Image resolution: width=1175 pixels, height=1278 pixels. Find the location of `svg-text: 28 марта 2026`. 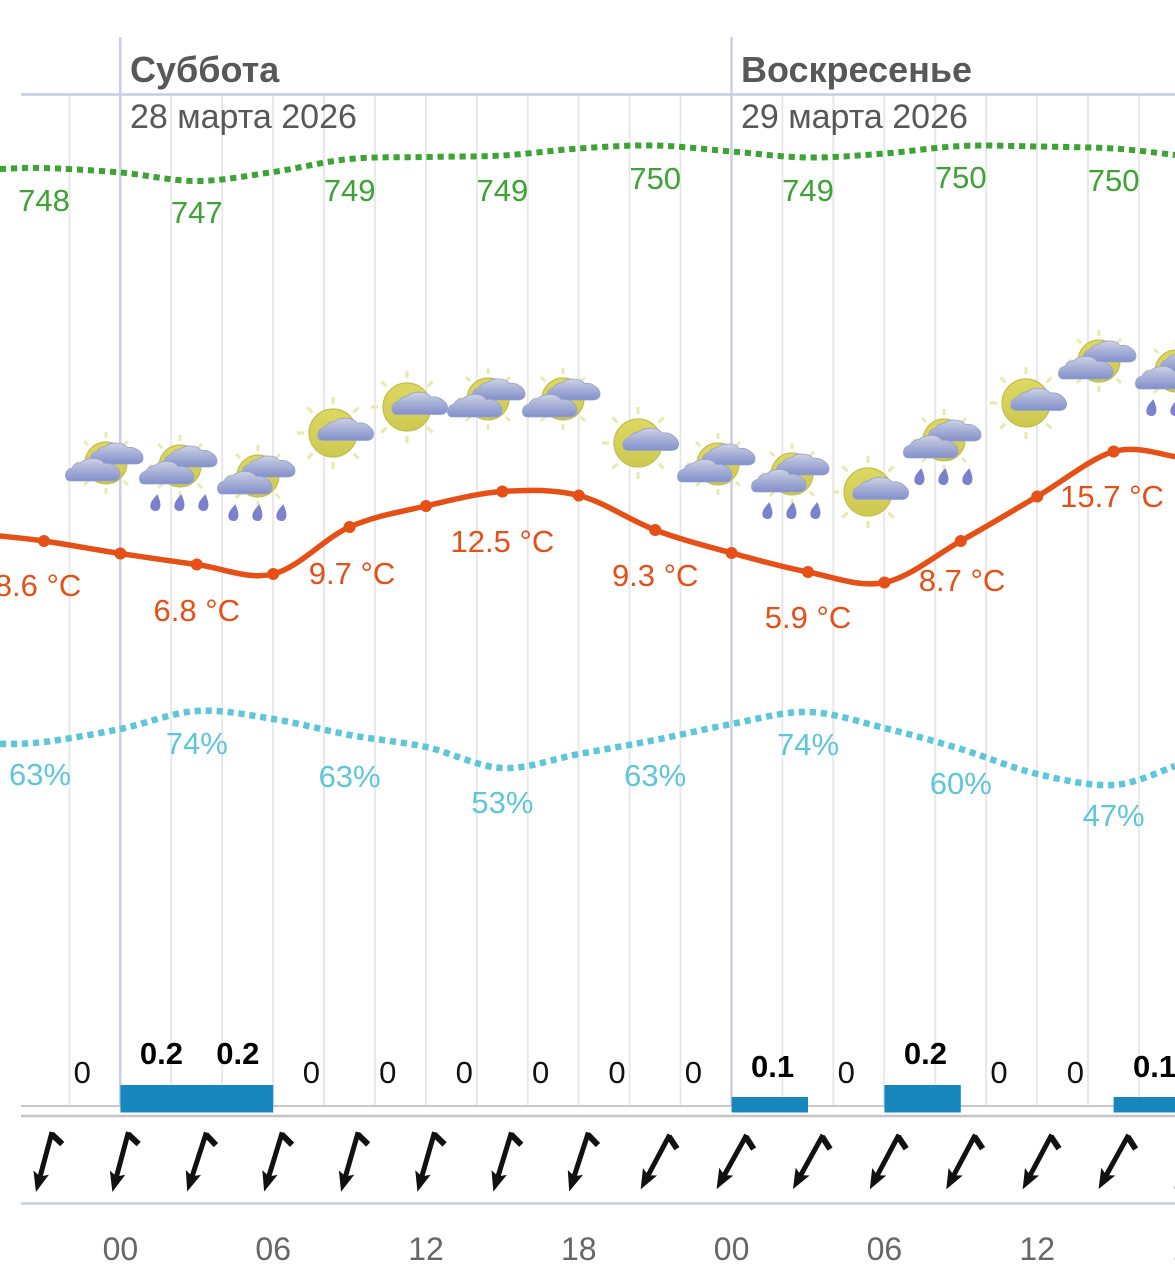

svg-text: 28 марта 2026 is located at coordinates (243, 117).